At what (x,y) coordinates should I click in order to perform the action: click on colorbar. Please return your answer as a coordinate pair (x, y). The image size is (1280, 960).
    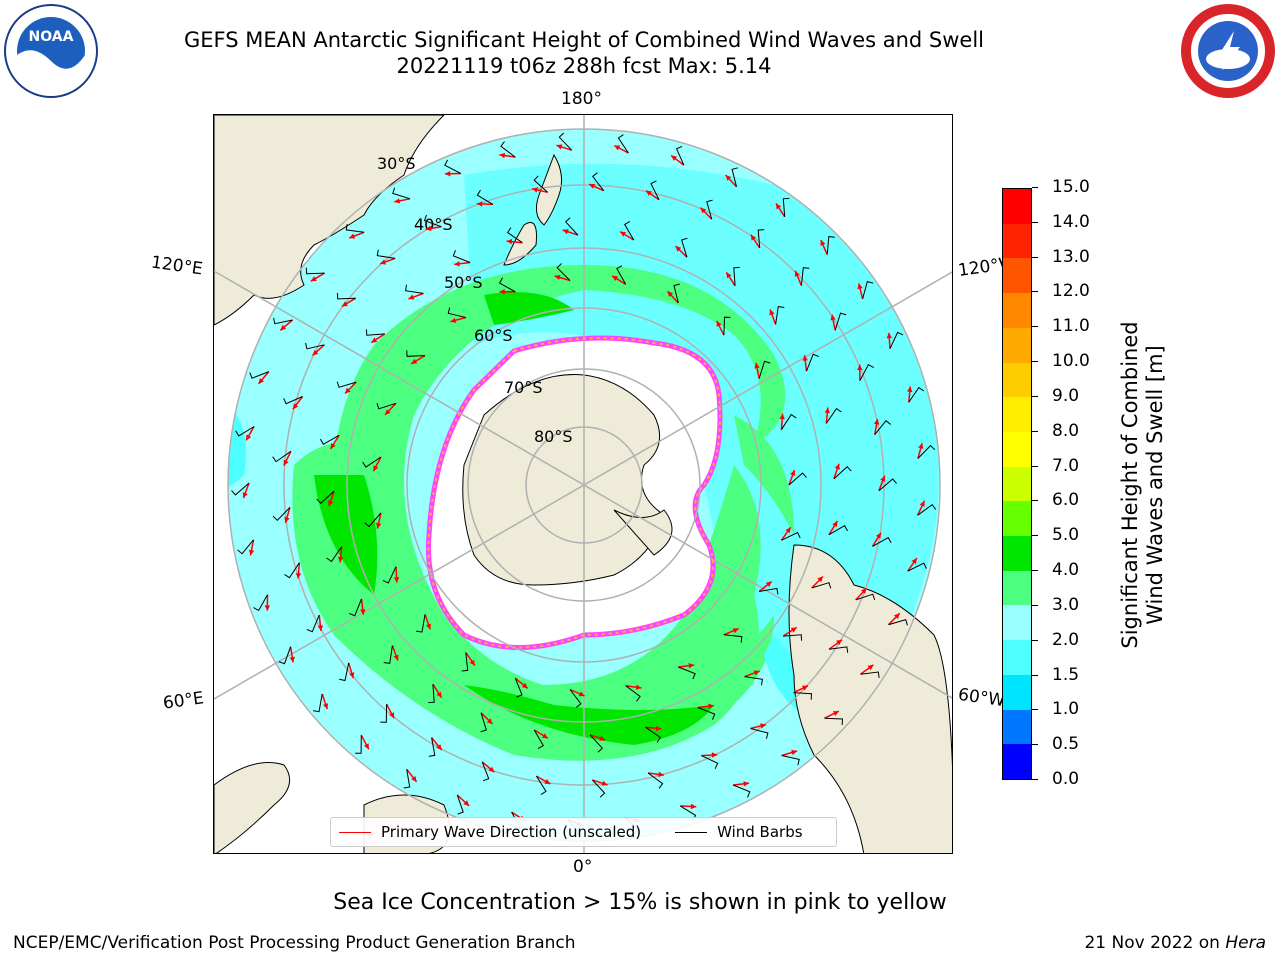
    Looking at the image, I should click on (1017, 484).